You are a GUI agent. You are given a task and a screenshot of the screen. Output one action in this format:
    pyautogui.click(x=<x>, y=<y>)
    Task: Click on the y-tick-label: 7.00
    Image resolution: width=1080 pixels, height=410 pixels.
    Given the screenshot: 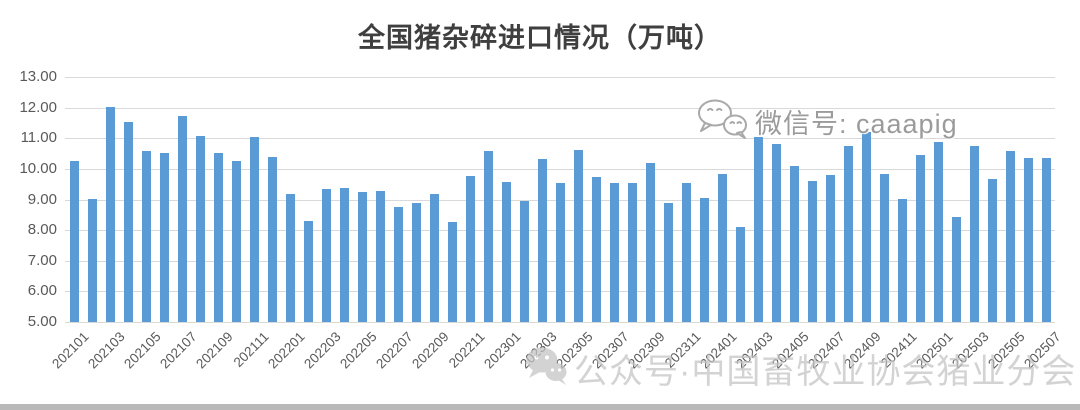 What is the action you would take?
    pyautogui.click(x=42, y=260)
    